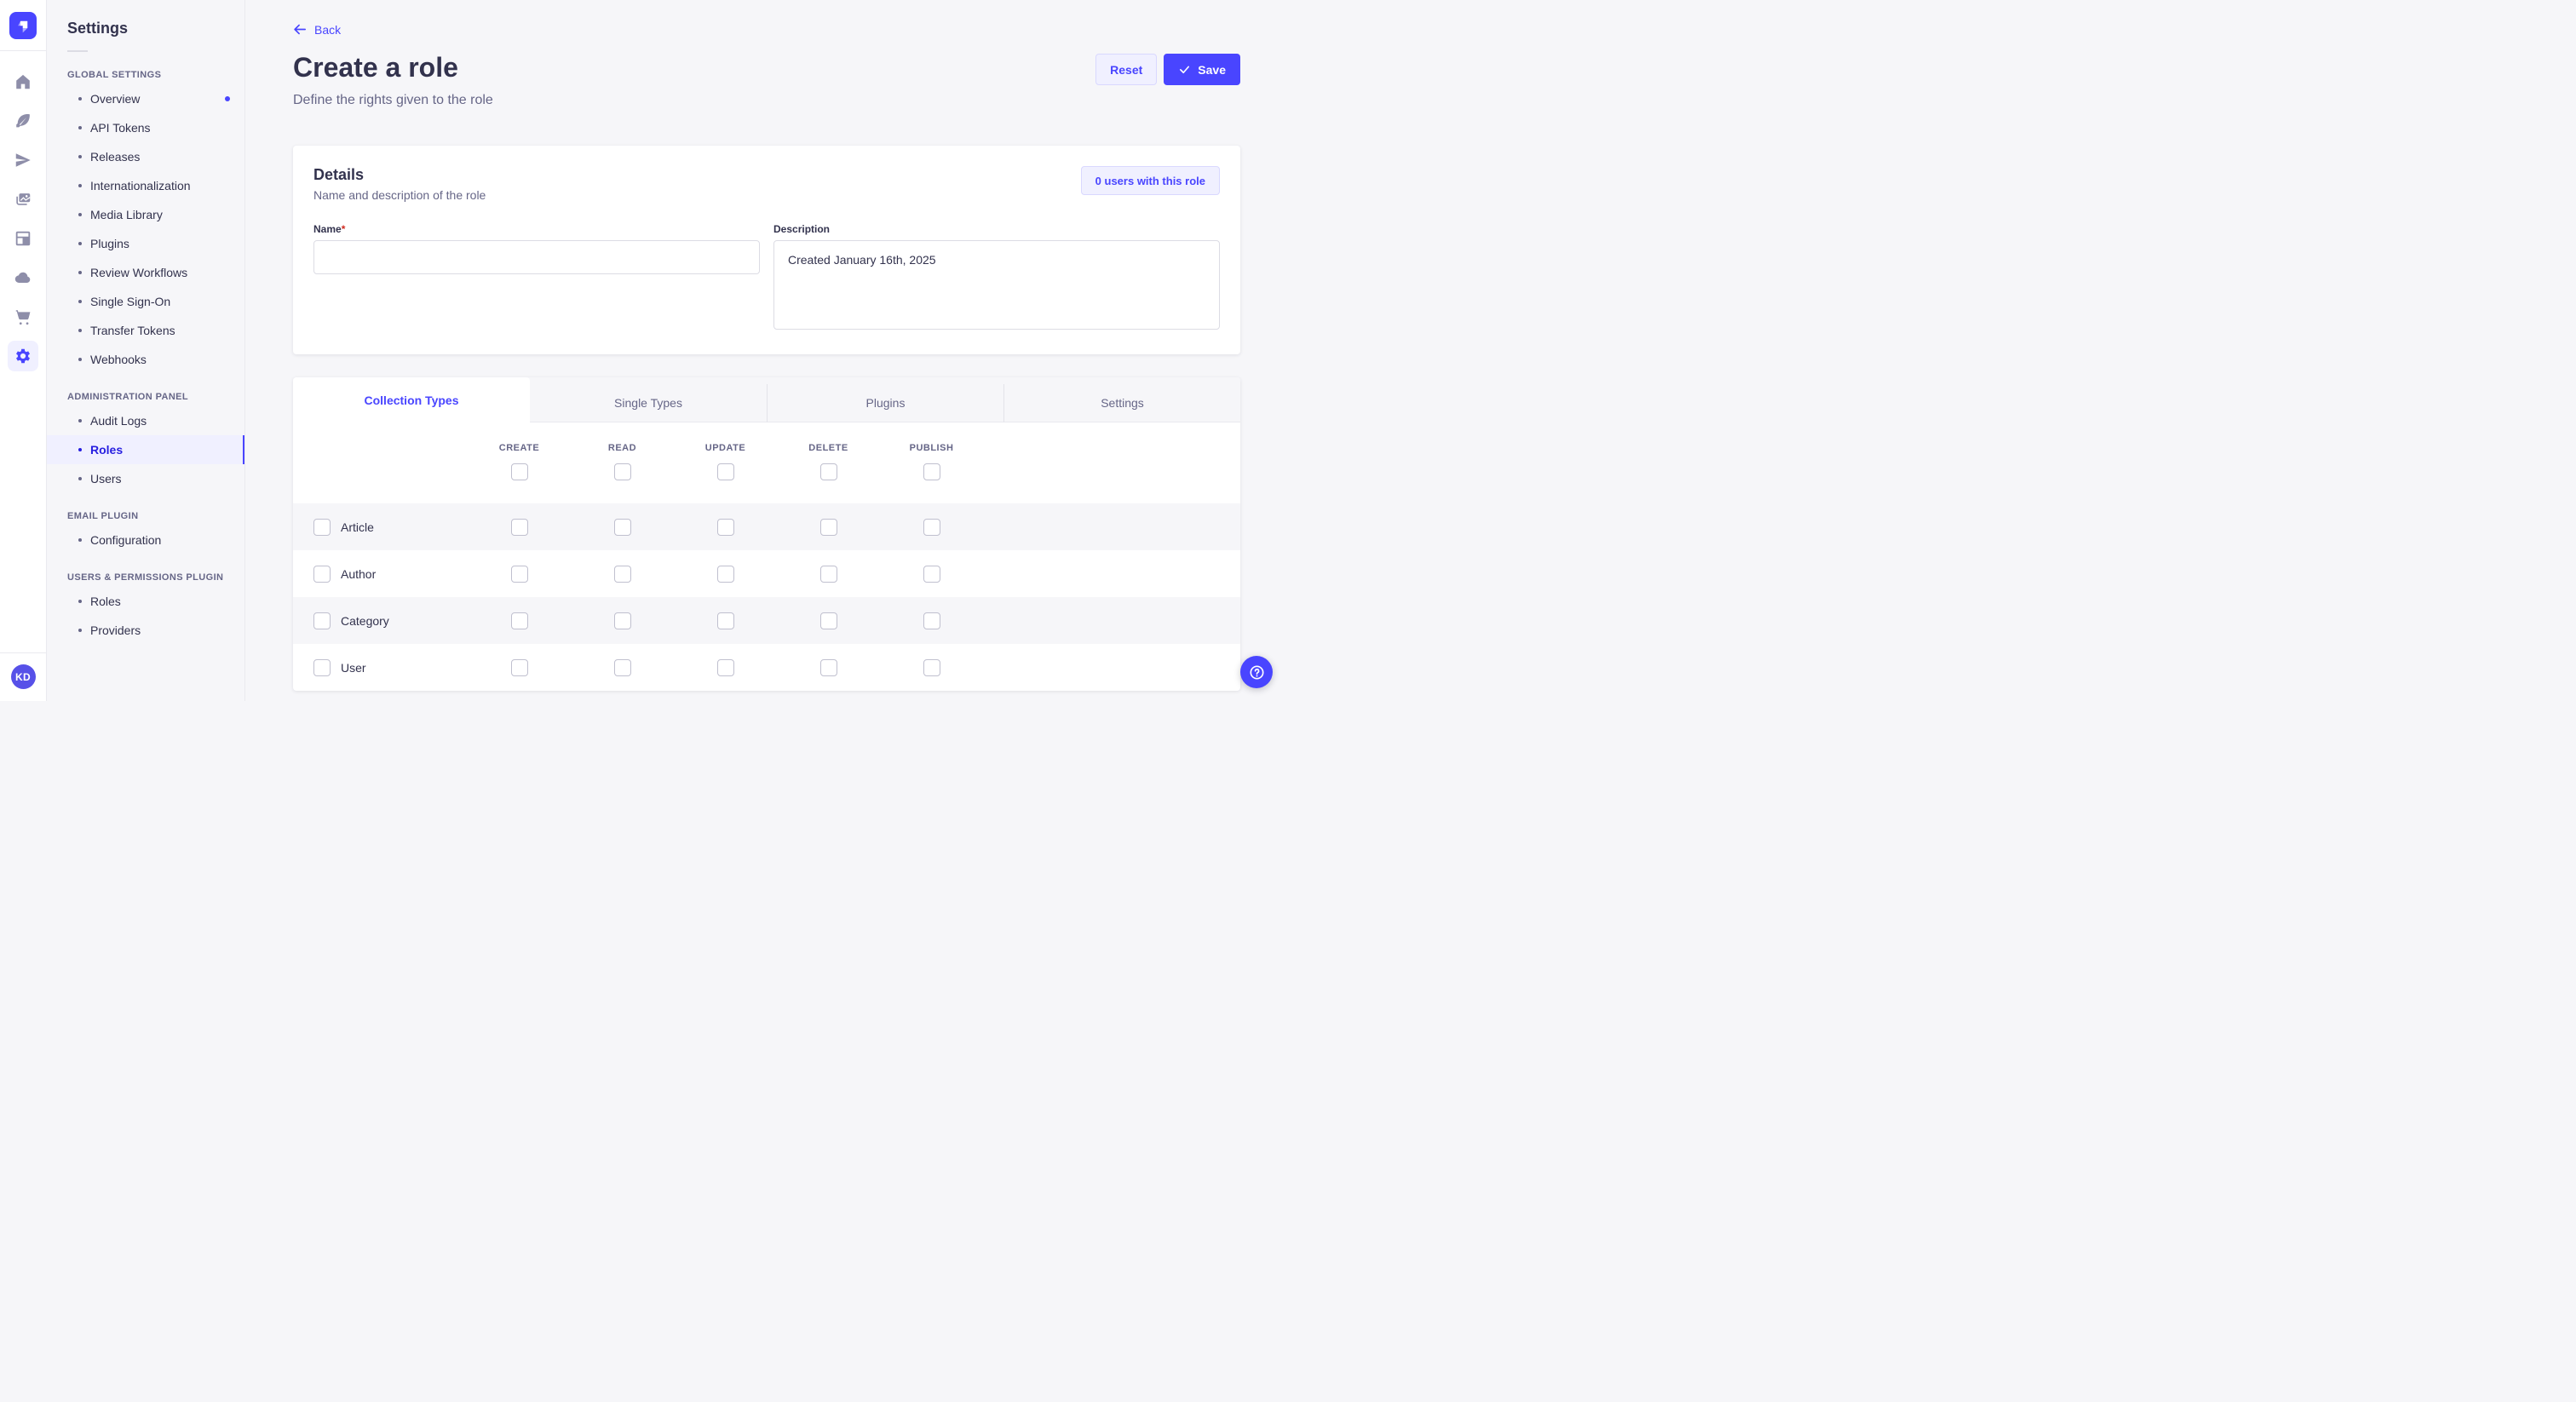 This screenshot has width=2576, height=1402. What do you see at coordinates (536, 257) in the screenshot?
I see `name-input` at bounding box center [536, 257].